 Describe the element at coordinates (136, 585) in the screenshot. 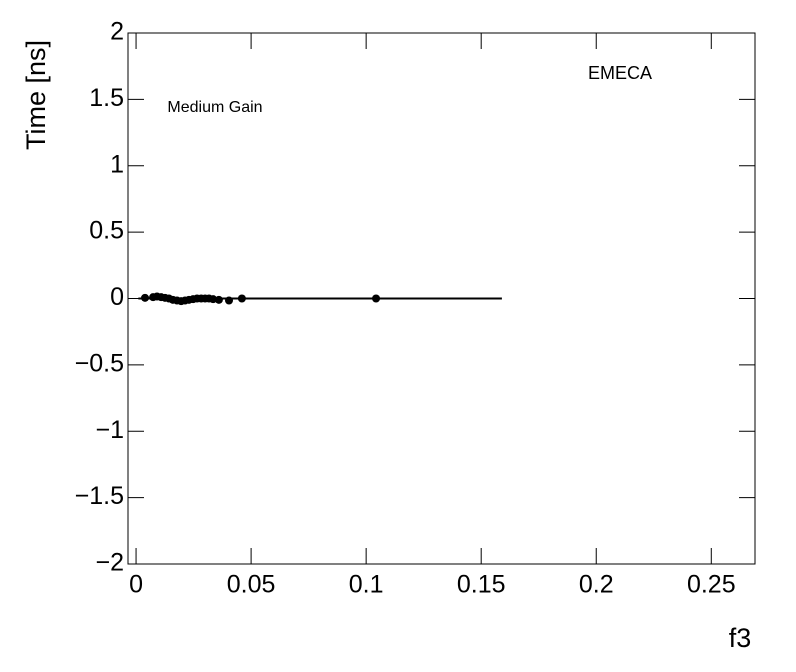

I see `x-tick-label: 0` at that location.